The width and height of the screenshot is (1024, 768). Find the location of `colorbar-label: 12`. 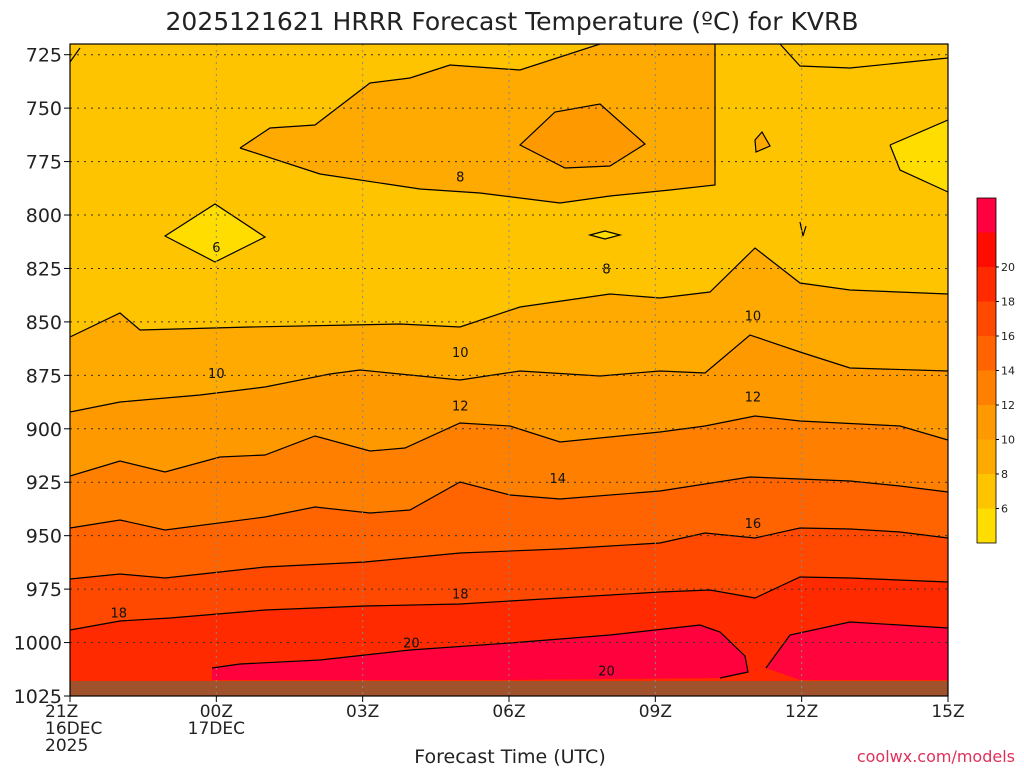

colorbar-label: 12 is located at coordinates (1008, 405).